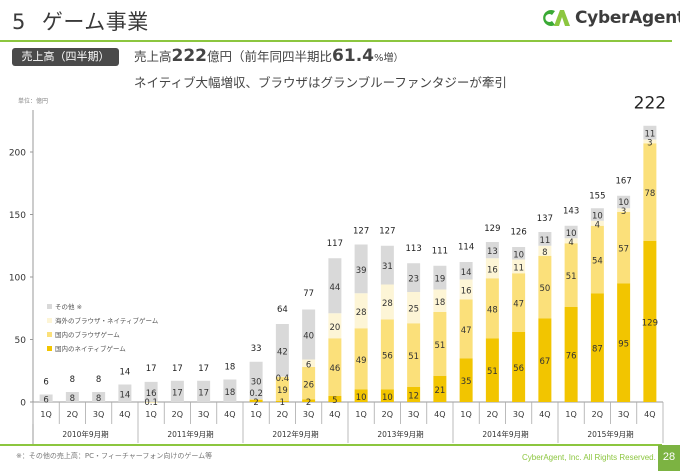 Image resolution: width=680 pixels, height=471 pixels. I want to click on segment-data-label: 67, so click(544, 362).